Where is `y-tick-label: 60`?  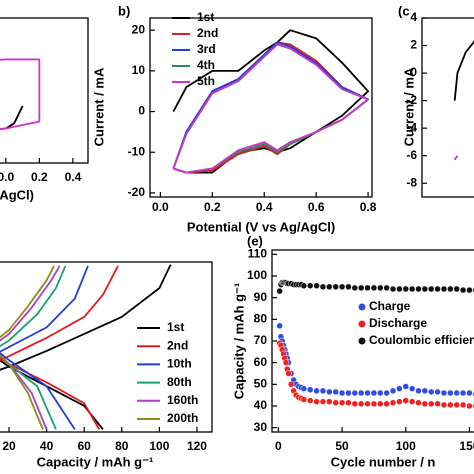 y-tick-label: 60 is located at coordinates (261, 362).